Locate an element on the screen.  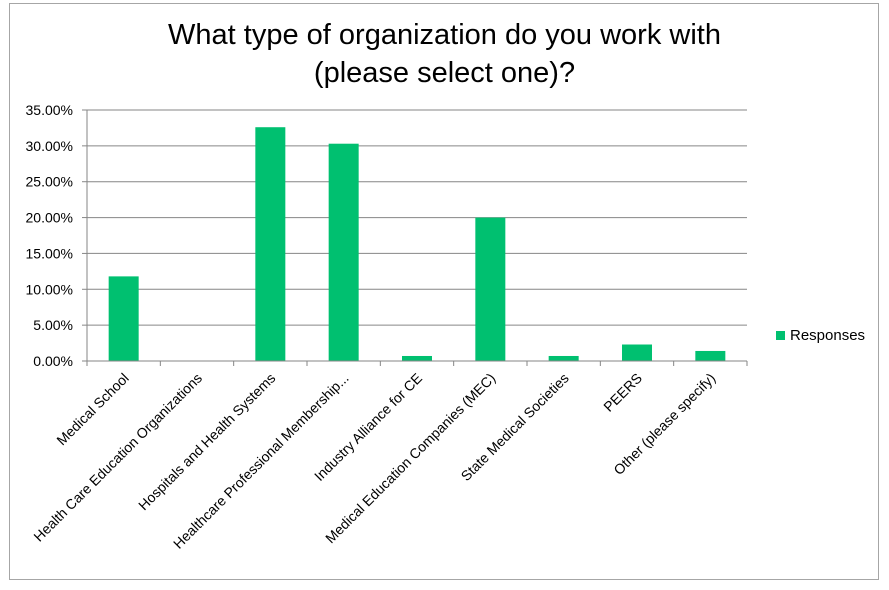
x-category-label: Medical School is located at coordinates (92, 409).